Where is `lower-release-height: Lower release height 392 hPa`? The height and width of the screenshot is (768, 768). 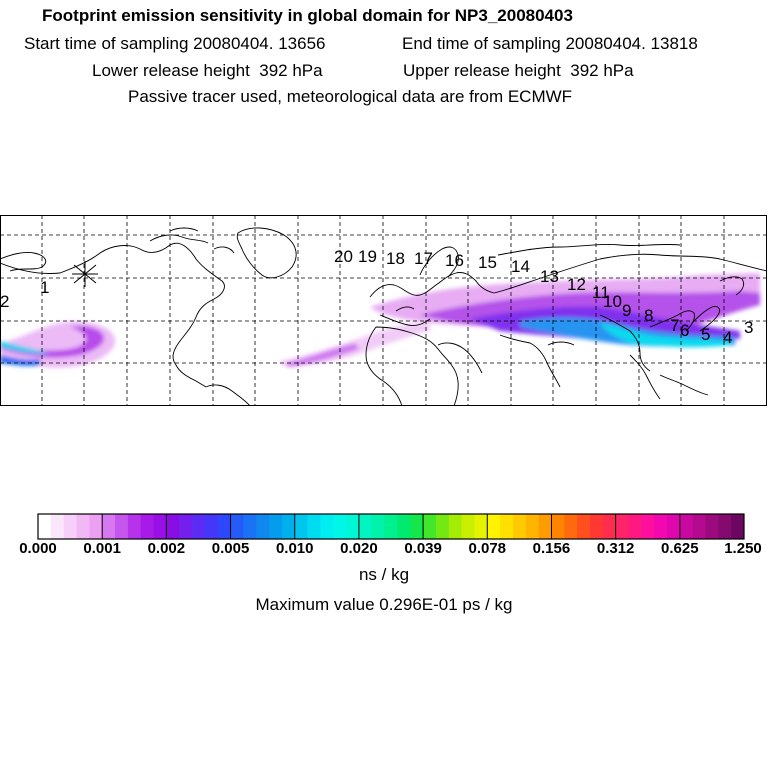
lower-release-height: Lower release height 392 hPa is located at coordinates (207, 70).